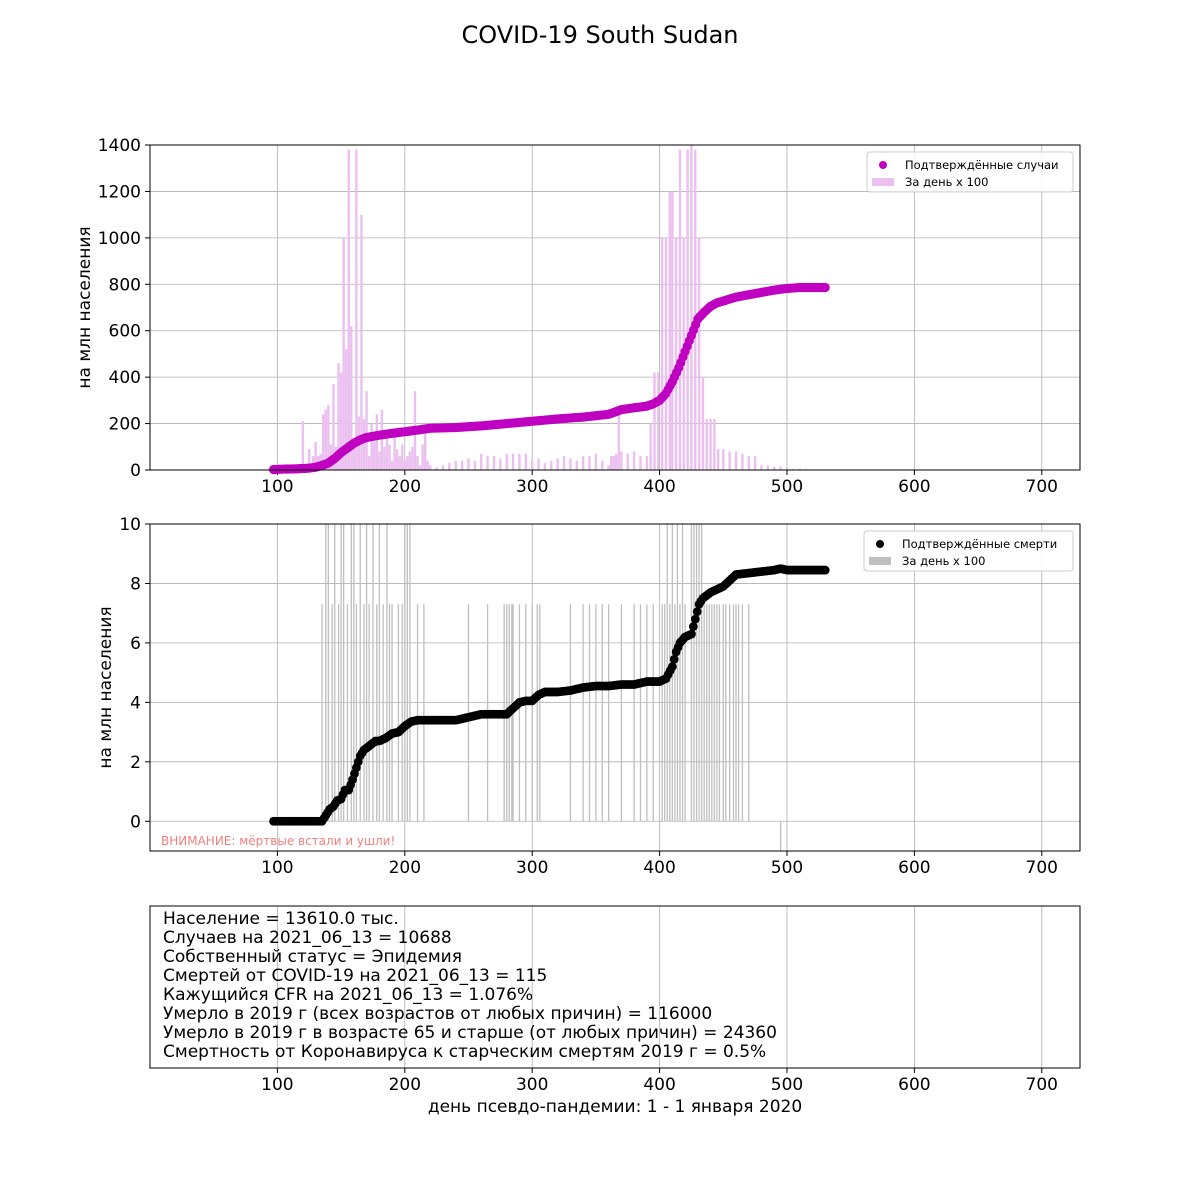 The width and height of the screenshot is (1200, 1200). What do you see at coordinates (125, 332) in the screenshot?
I see `y-tick-label: 600` at bounding box center [125, 332].